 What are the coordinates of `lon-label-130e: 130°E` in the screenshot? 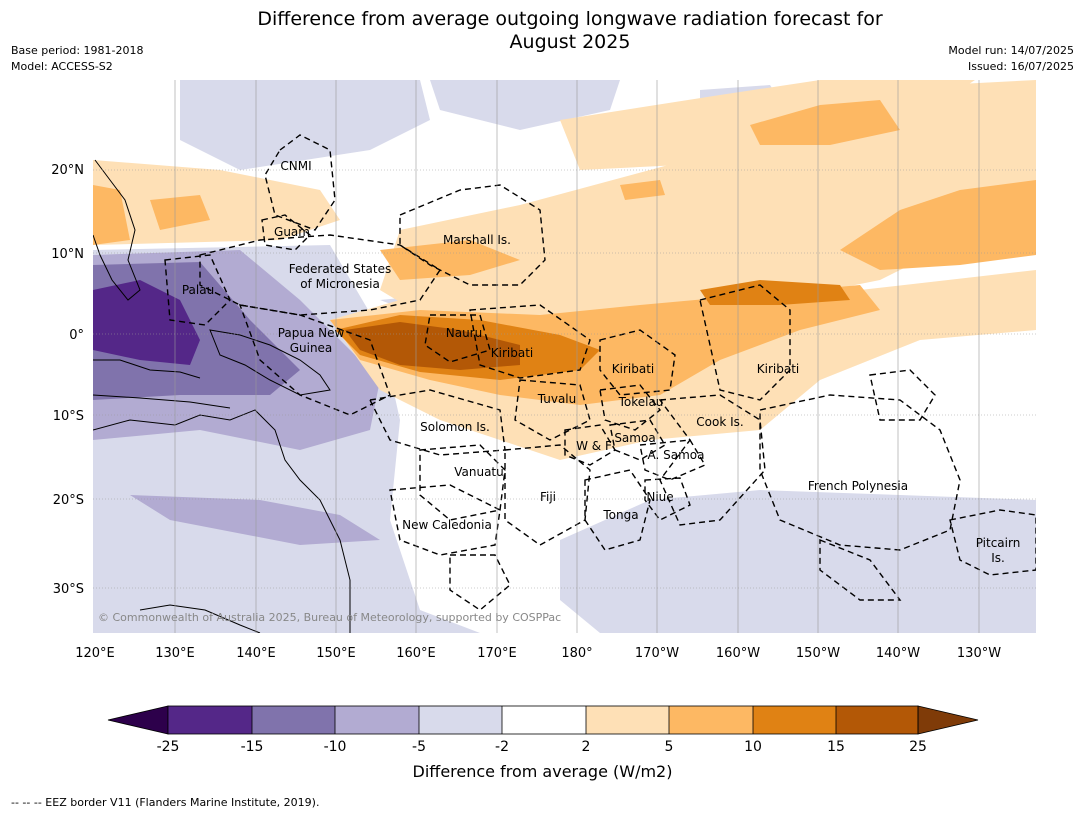 It's located at (175, 653).